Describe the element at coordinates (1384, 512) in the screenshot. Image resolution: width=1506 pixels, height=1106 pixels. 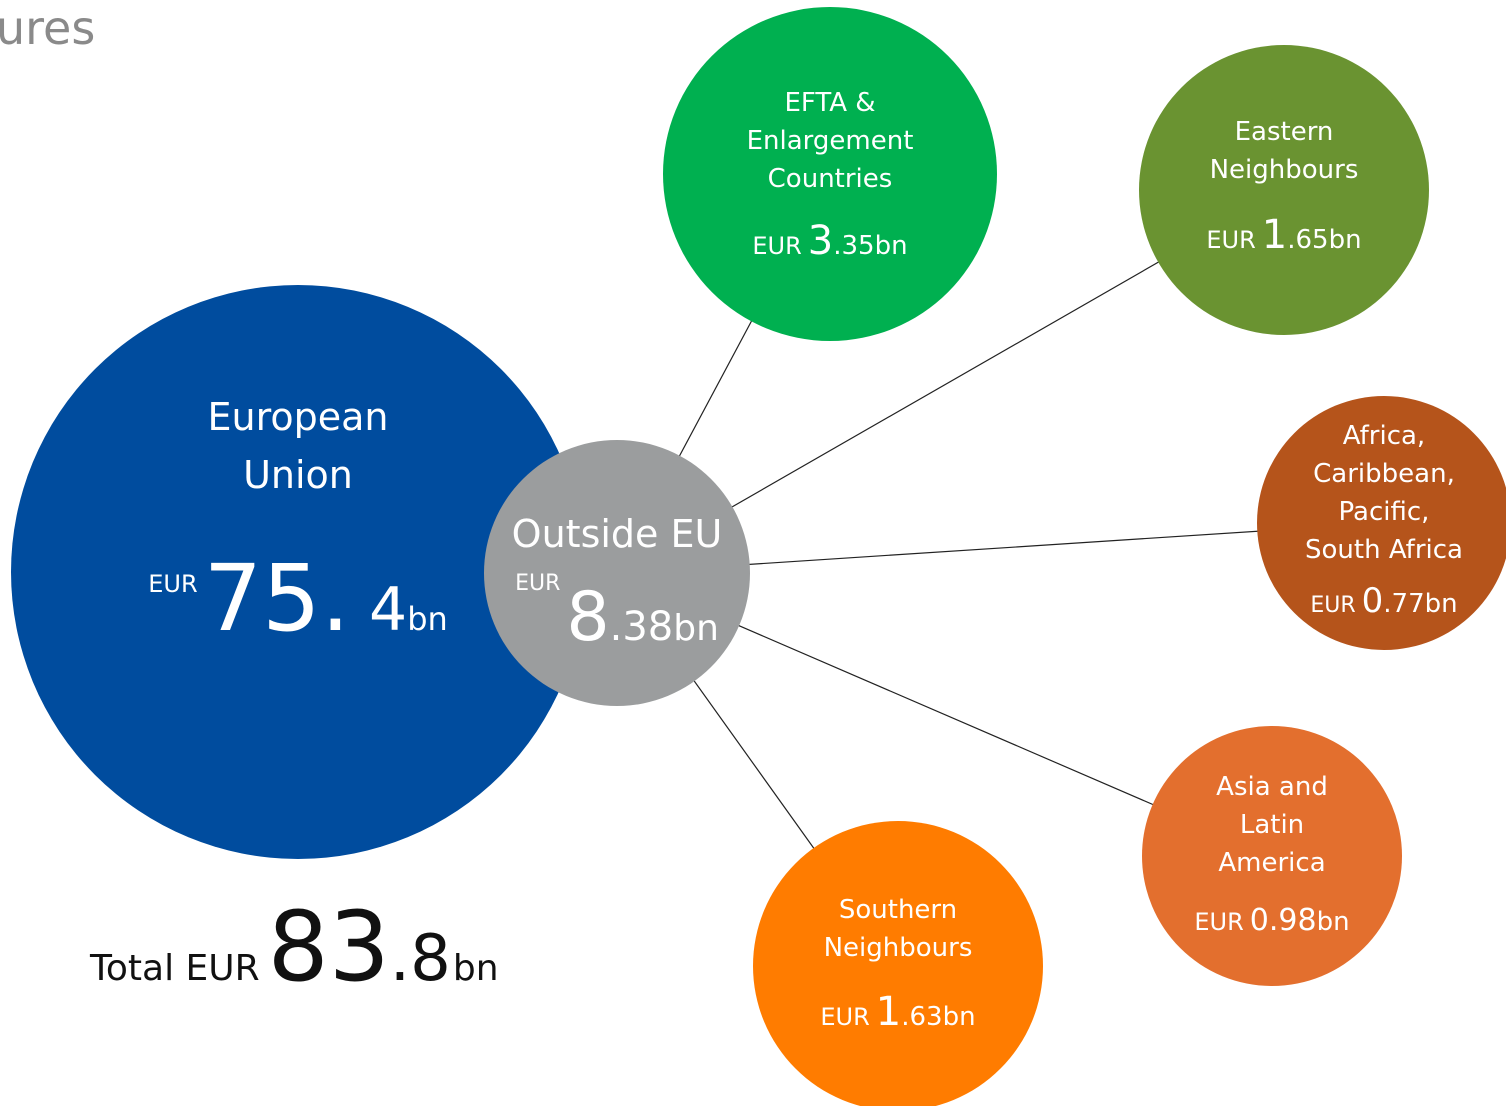
I see `region-label: Pacific,` at that location.